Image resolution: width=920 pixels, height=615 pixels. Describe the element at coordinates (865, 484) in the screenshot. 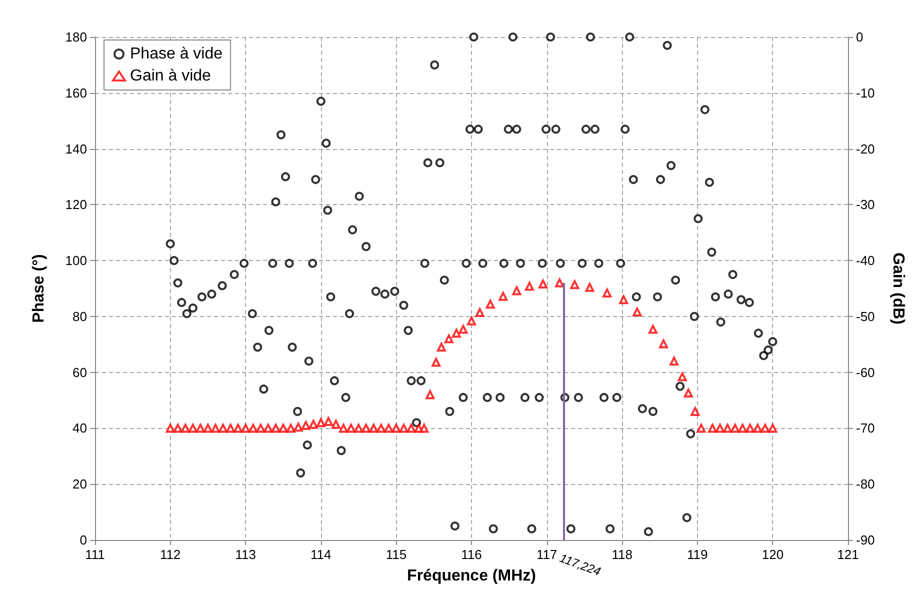

I see `y2-tick-label: -80` at that location.